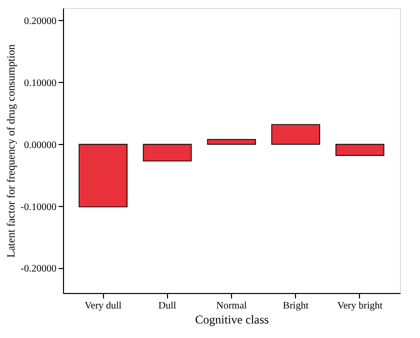 This screenshot has width=420, height=338. I want to click on y-tick-label: 0.00000, so click(40, 145).